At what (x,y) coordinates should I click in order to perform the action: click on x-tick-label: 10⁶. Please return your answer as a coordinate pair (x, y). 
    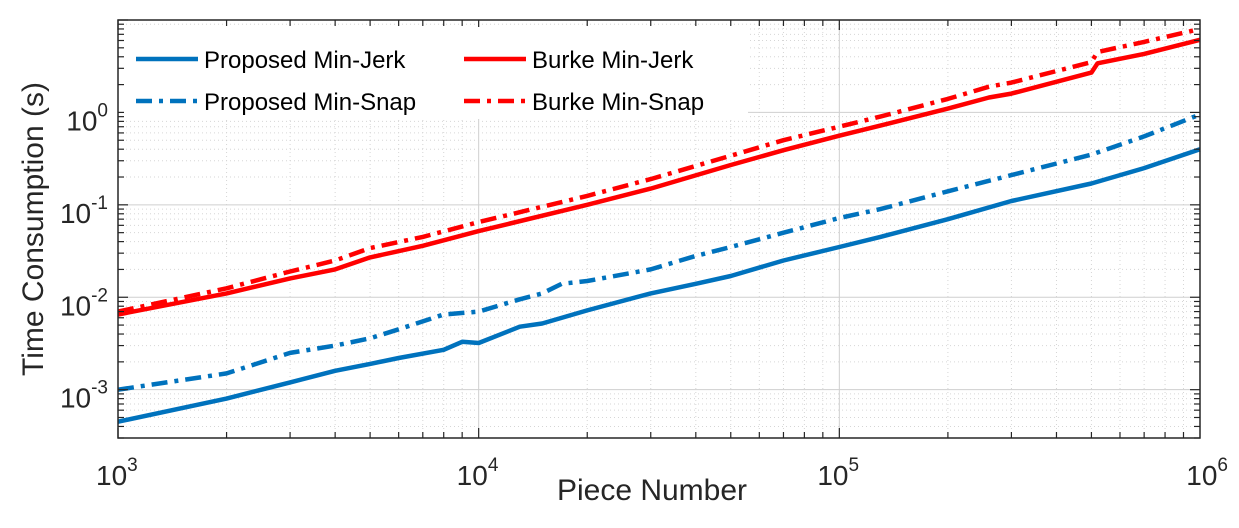
    Looking at the image, I should click on (1207, 473).